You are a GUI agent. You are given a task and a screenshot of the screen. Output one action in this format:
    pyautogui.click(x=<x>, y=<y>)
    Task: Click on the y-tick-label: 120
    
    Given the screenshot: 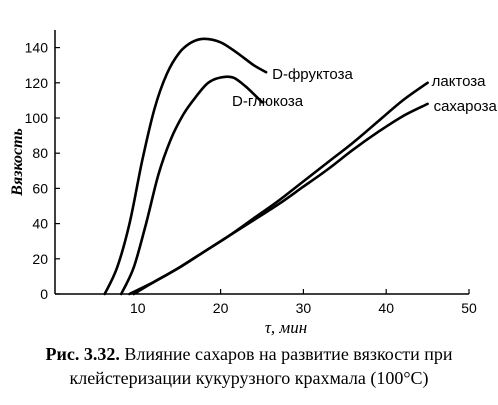 What is the action you would take?
    pyautogui.click(x=37, y=83)
    